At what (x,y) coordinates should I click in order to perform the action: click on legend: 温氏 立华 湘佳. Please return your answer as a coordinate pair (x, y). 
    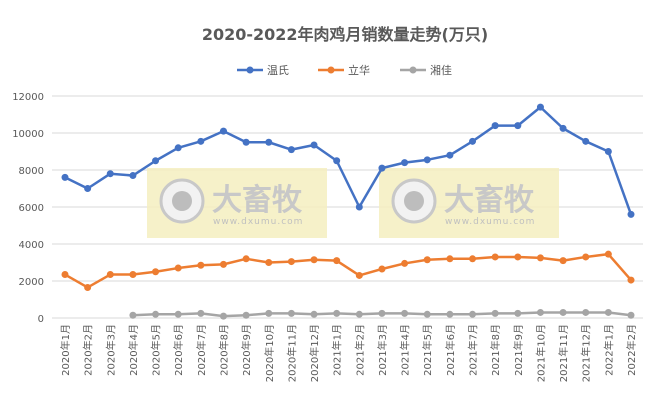
    Looking at the image, I should click on (344, 70).